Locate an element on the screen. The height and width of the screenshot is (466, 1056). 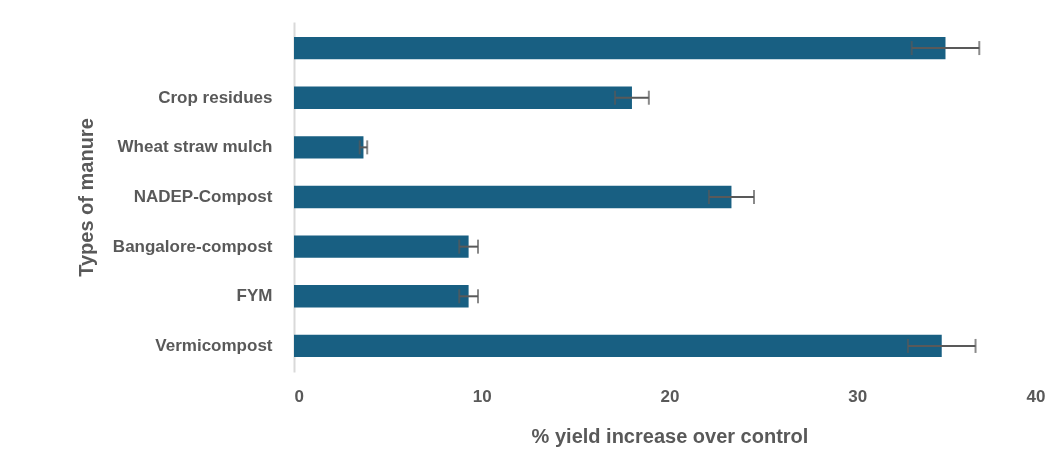
x-tick-label: 30 is located at coordinates (858, 396).